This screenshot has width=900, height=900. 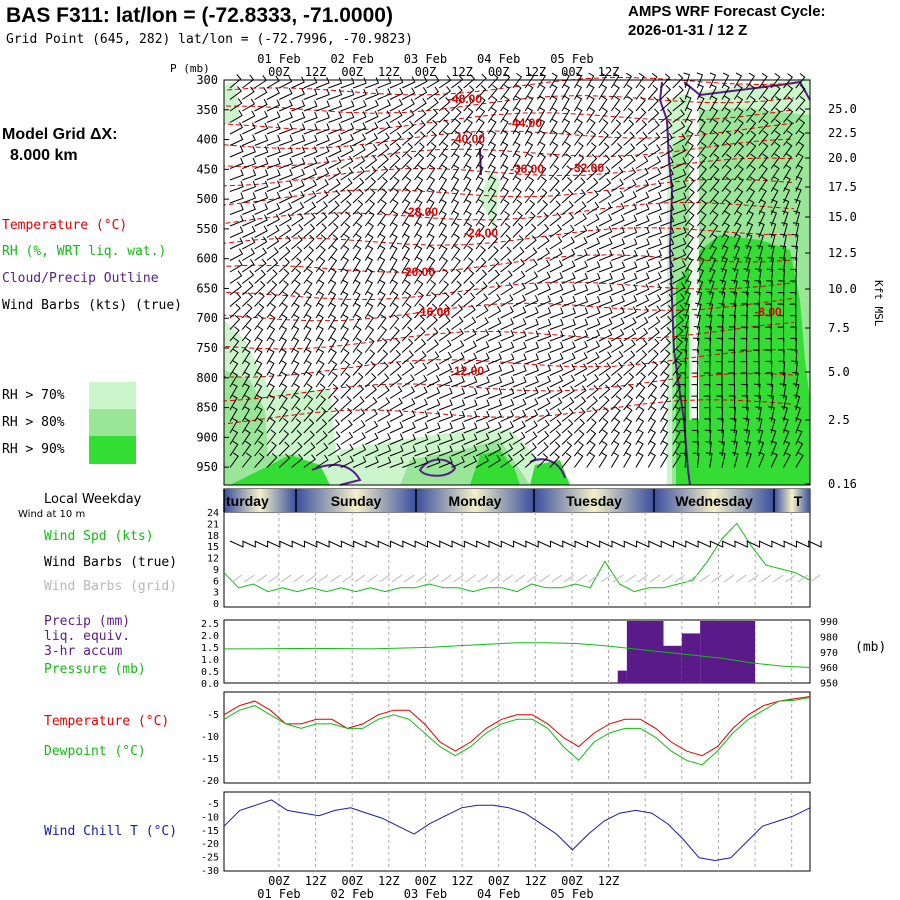 What do you see at coordinates (210, 759) in the screenshot?
I see `temp-ytick-label: -15` at bounding box center [210, 759].